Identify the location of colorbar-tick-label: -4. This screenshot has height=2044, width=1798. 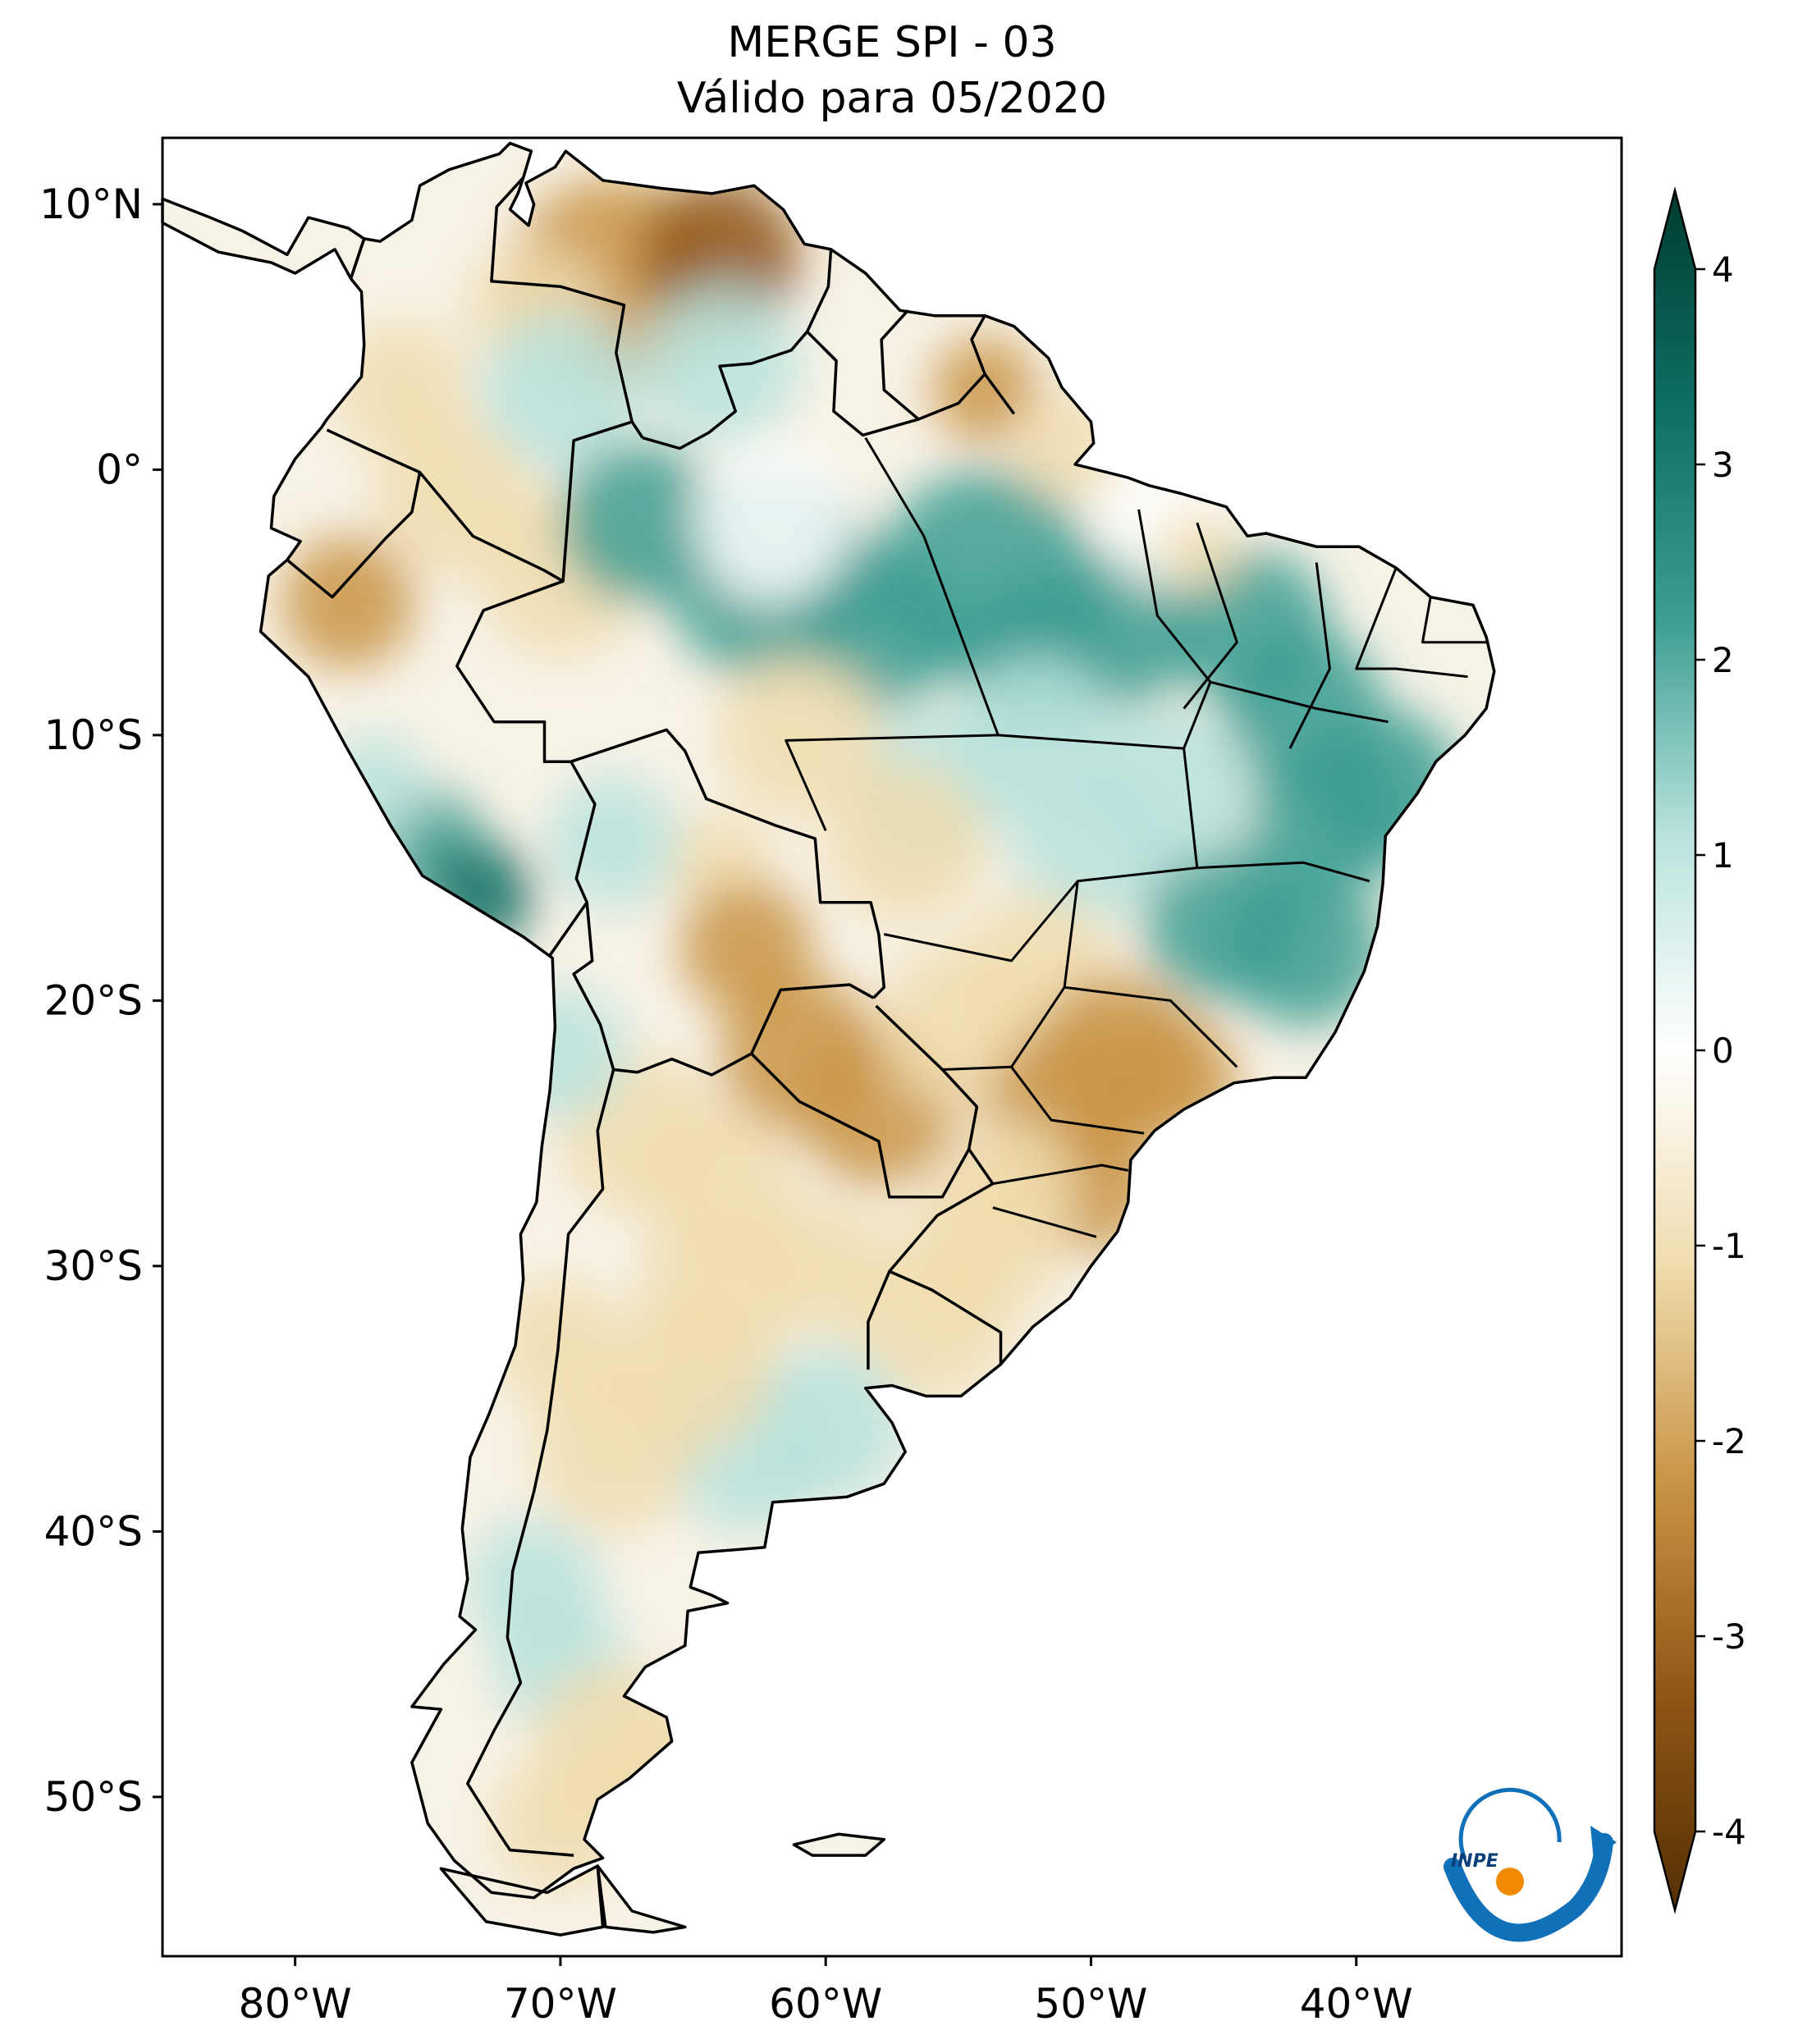
(1729, 1832).